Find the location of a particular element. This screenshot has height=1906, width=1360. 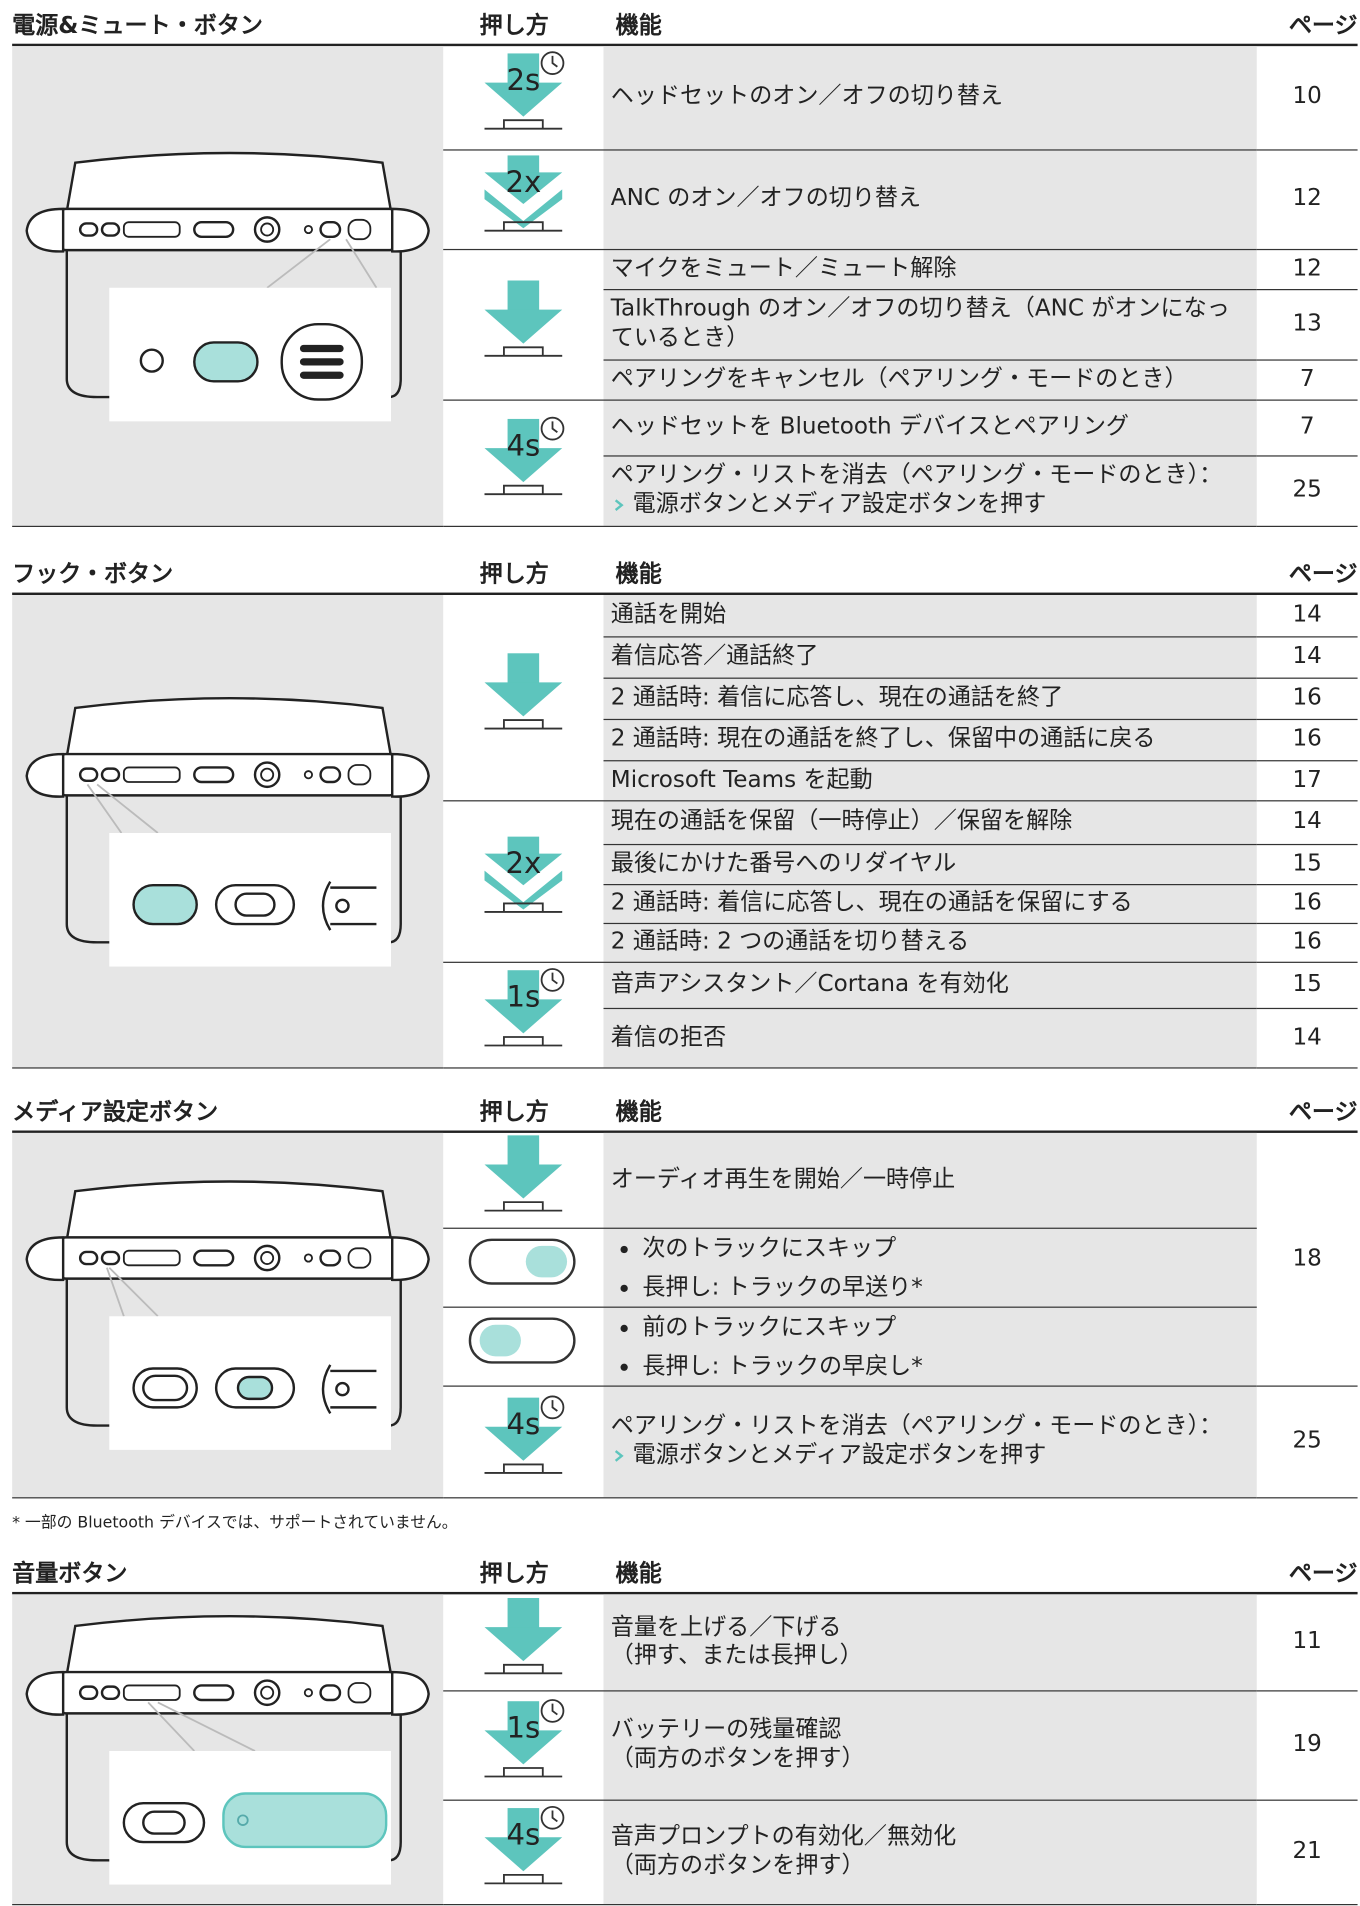

bullet-item: 長押し: トラックの早送り* is located at coordinates (945, 1286).